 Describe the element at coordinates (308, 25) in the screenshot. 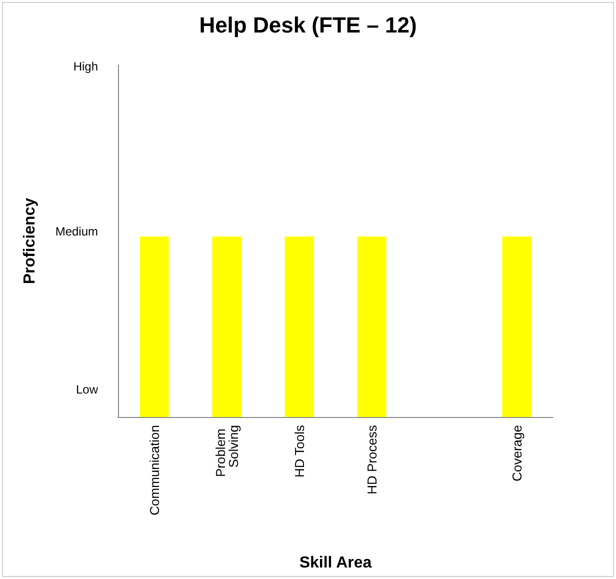

I see `chart-title: Help Desk (FTE – 12)` at that location.